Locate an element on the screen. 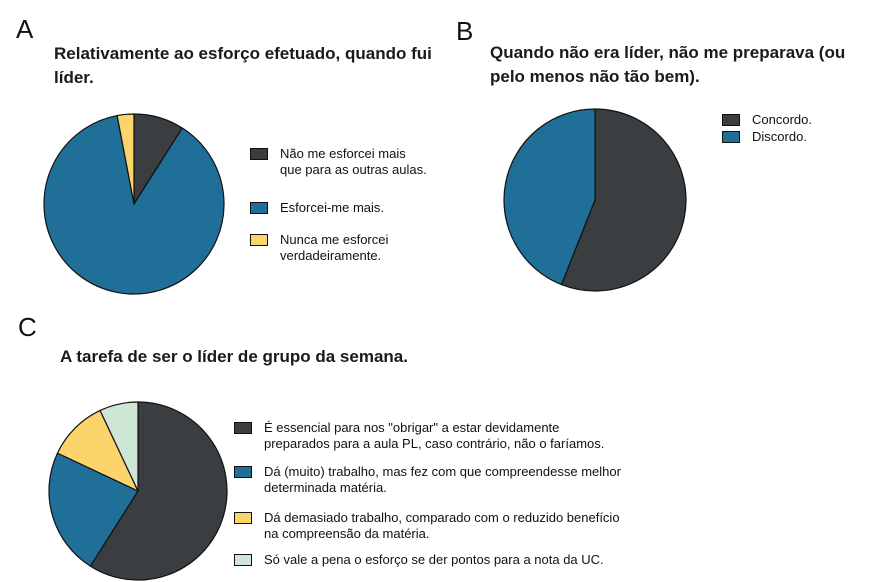  legend-b-item-1: Concordo. is located at coordinates (767, 120).